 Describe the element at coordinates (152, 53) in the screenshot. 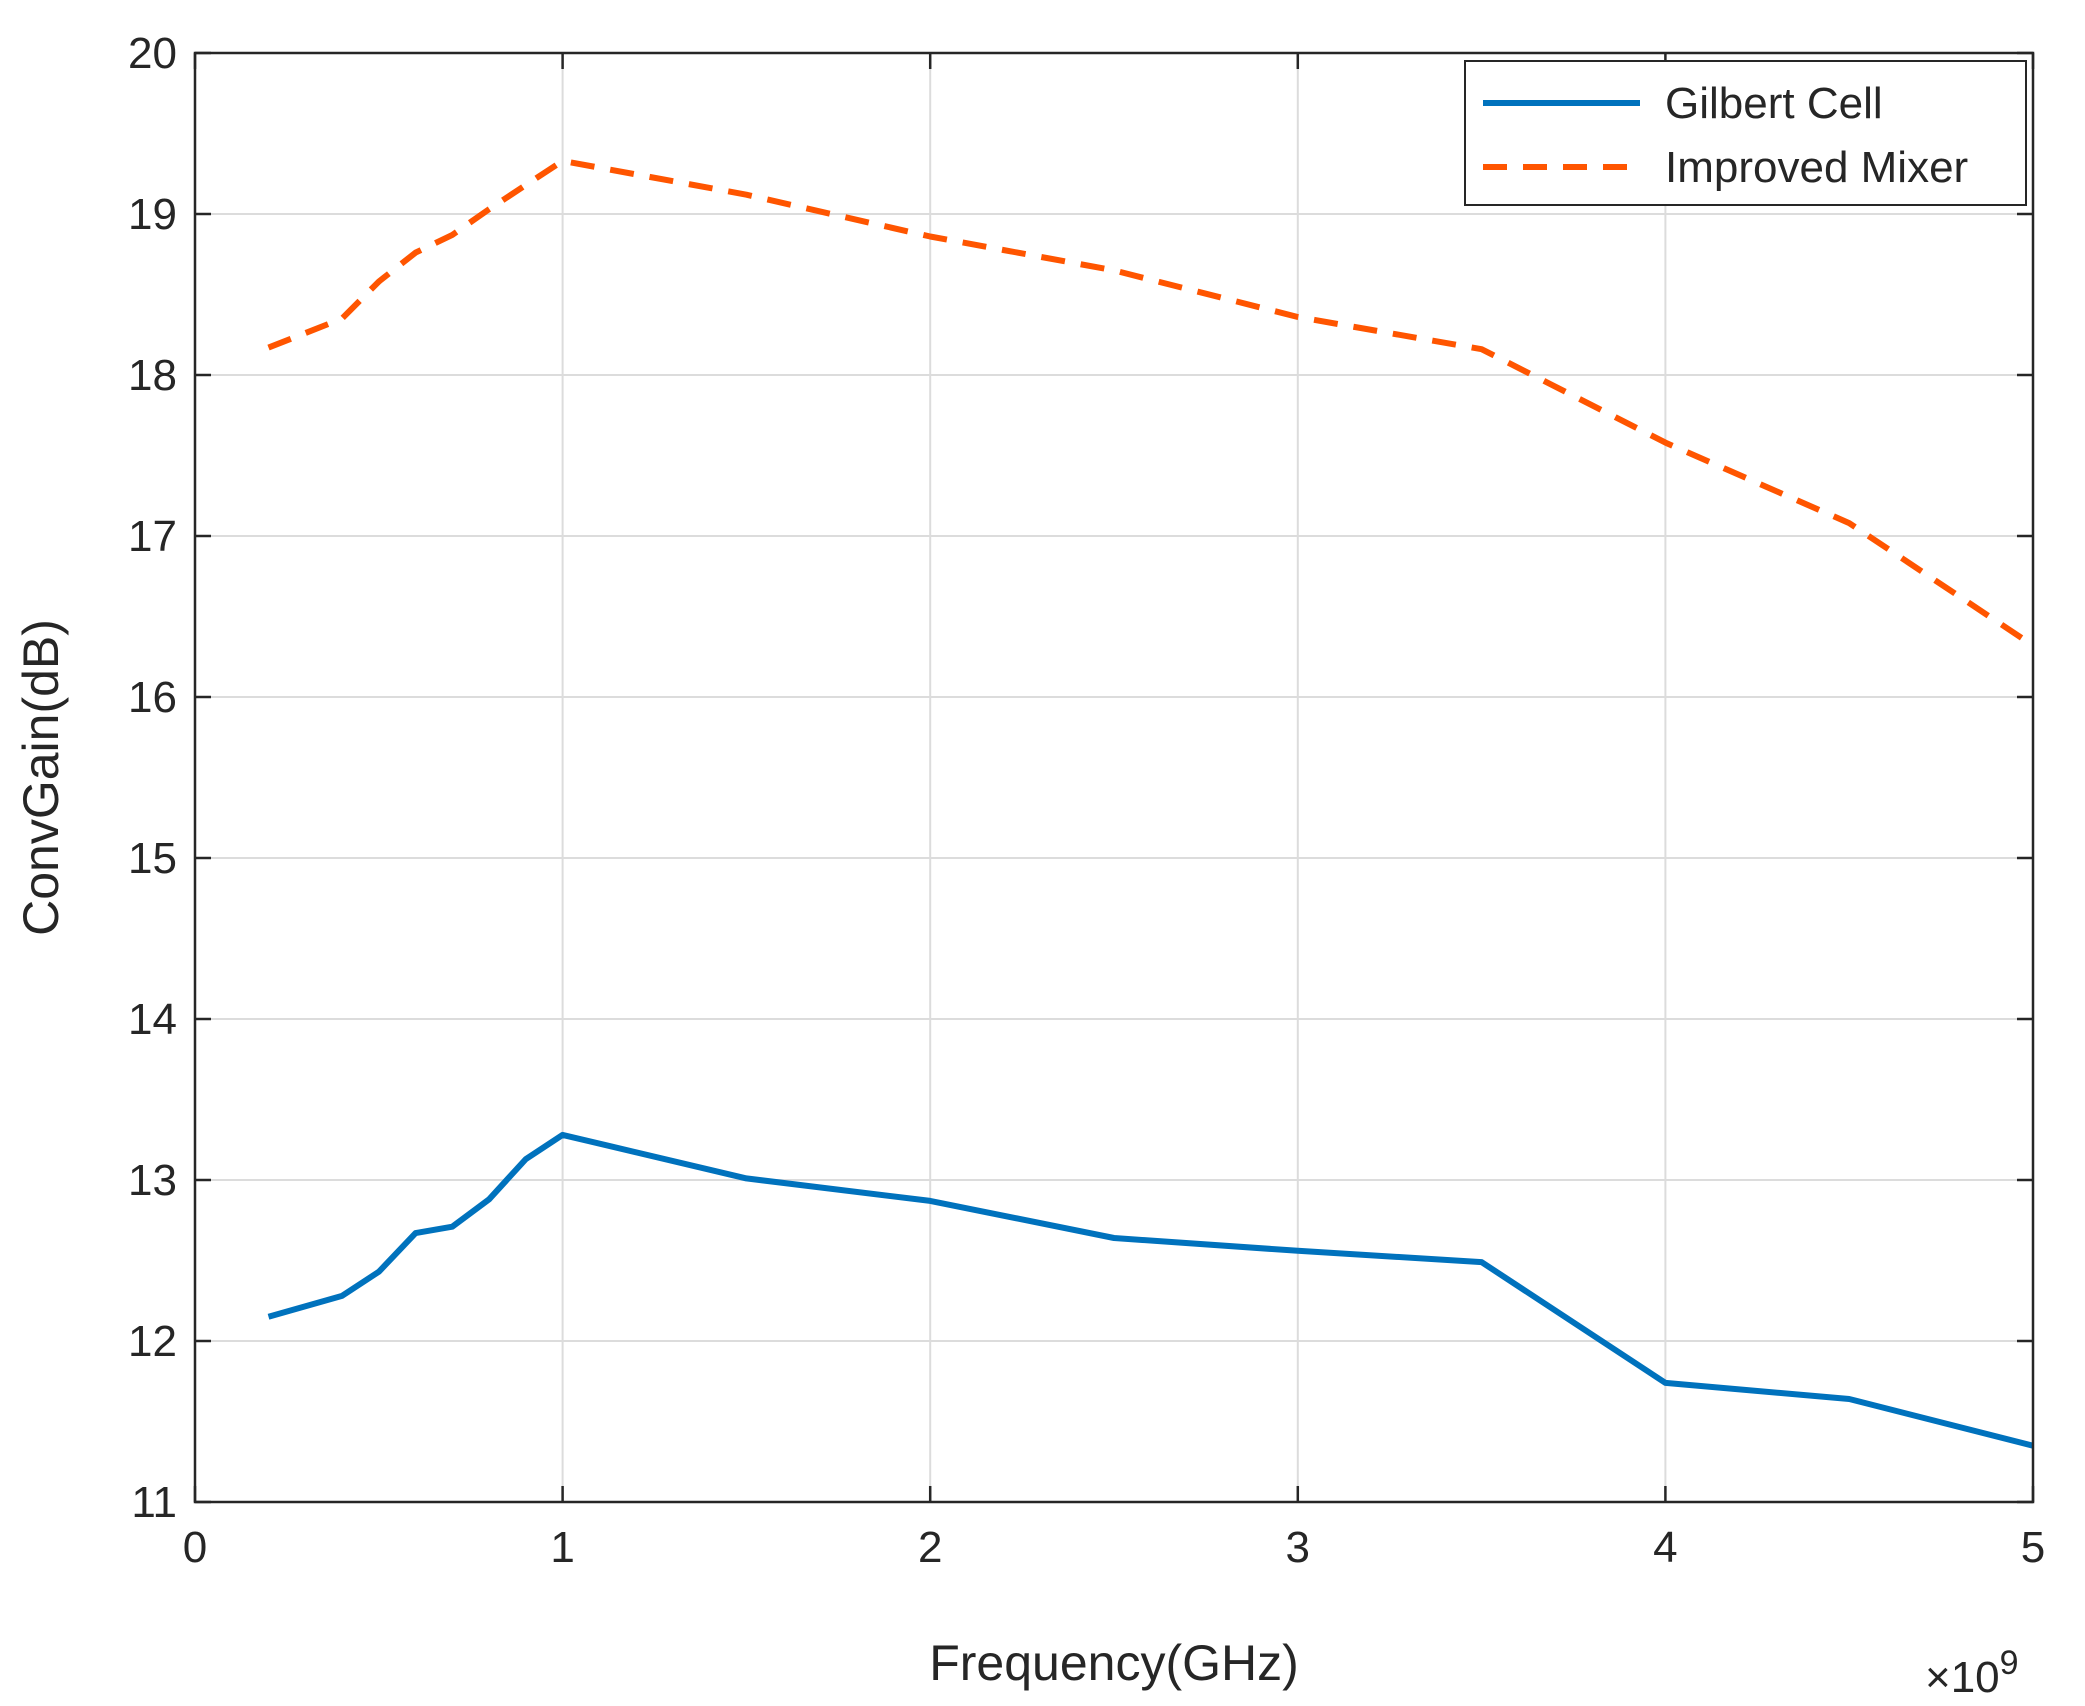

I see `y-tick-label: 20` at that location.